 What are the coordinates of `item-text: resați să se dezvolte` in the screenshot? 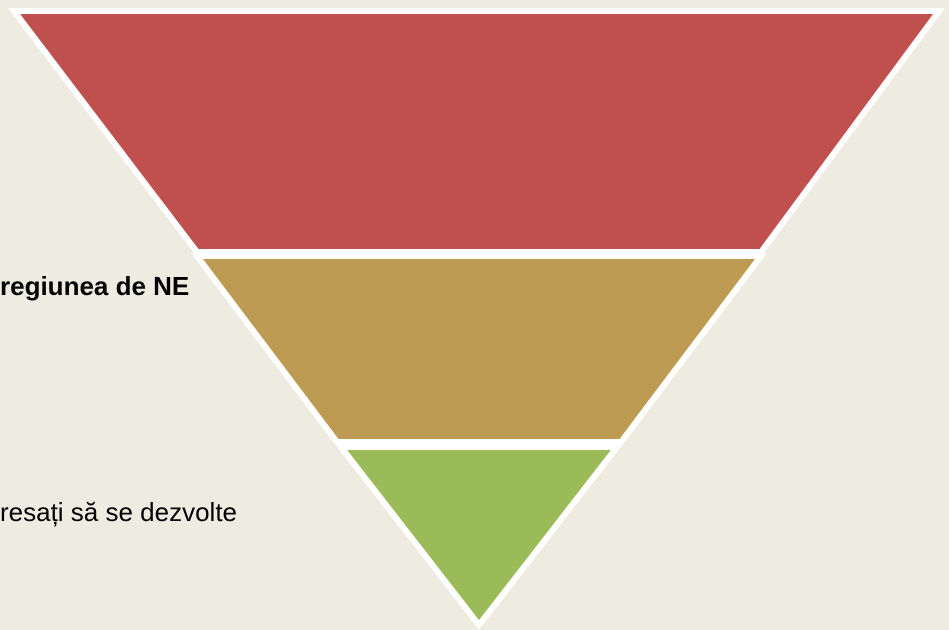 It's located at (118, 512).